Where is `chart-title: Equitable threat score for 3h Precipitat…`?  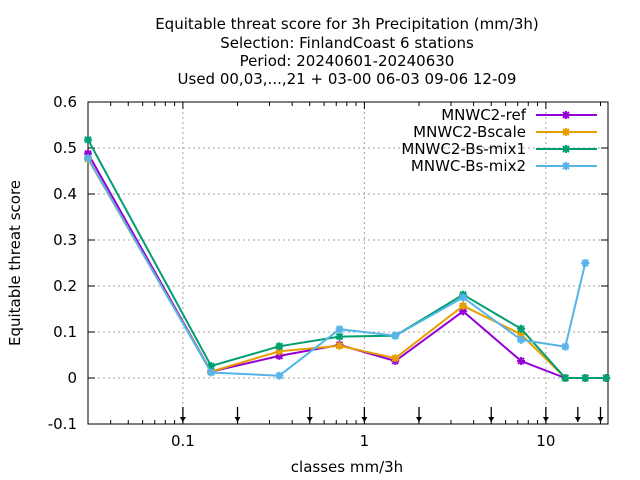
chart-title: Equitable threat score for 3h Precipitat… is located at coordinates (347, 51).